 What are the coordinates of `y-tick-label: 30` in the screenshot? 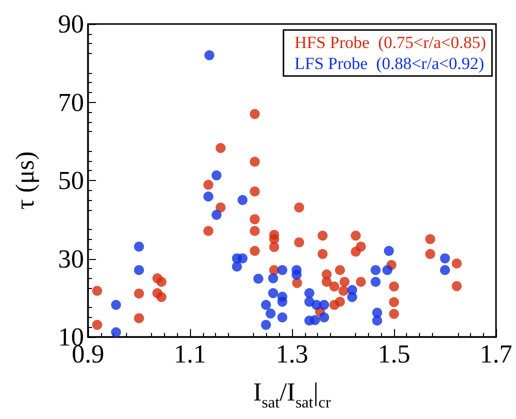 It's located at (71, 259).